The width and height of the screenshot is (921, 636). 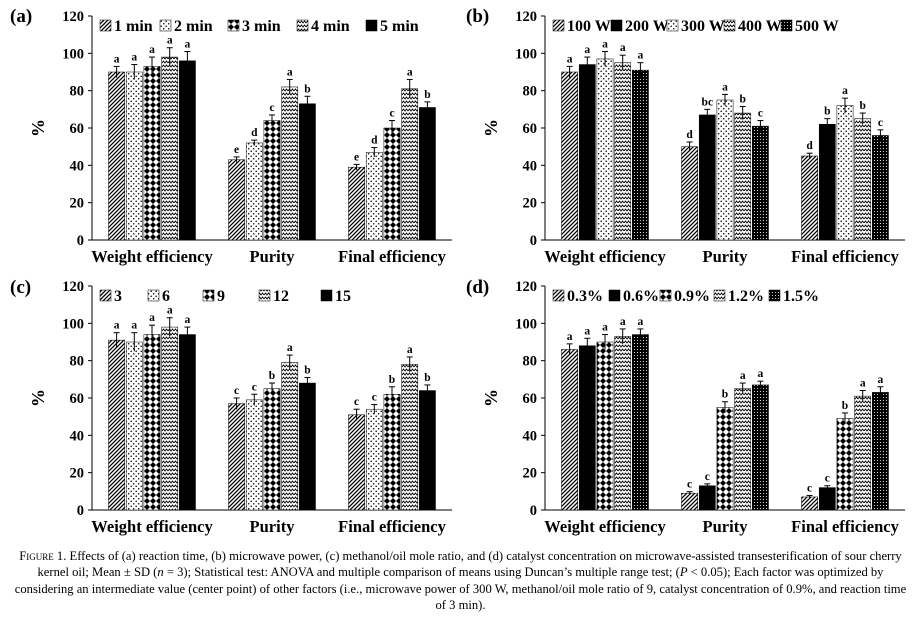 I want to click on legend-label: 12, so click(x=281, y=296).